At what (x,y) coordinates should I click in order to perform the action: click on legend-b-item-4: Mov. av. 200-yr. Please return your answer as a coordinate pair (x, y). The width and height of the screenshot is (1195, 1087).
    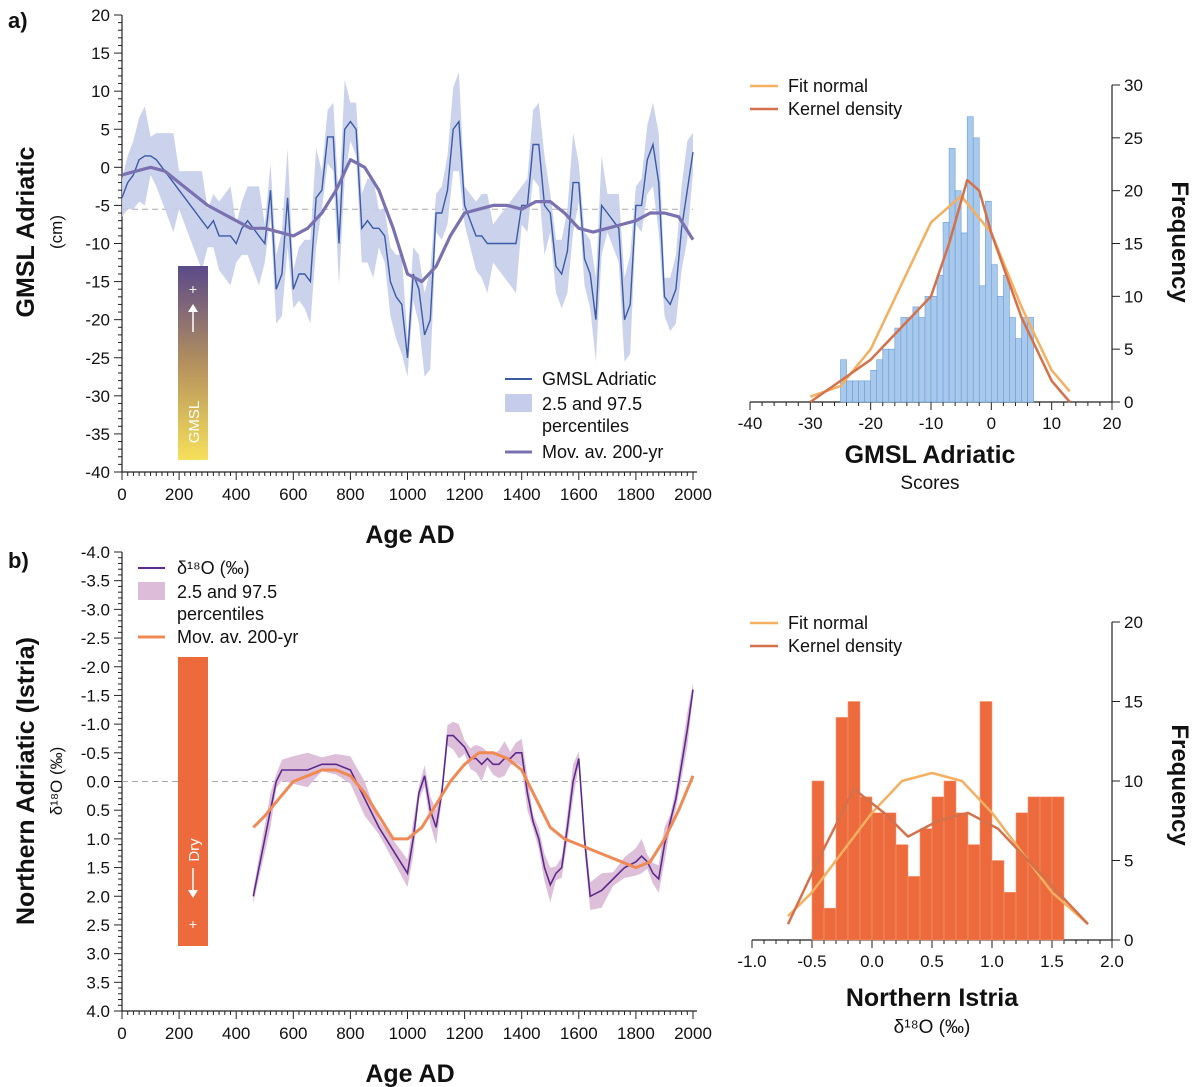
    Looking at the image, I should click on (237, 637).